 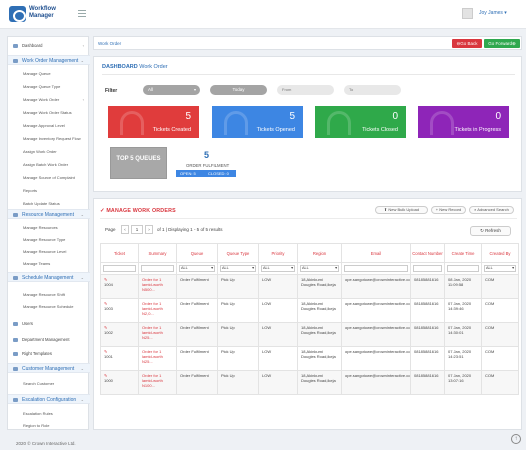 I want to click on filter-priority-select: ALL, so click(x=278, y=268).